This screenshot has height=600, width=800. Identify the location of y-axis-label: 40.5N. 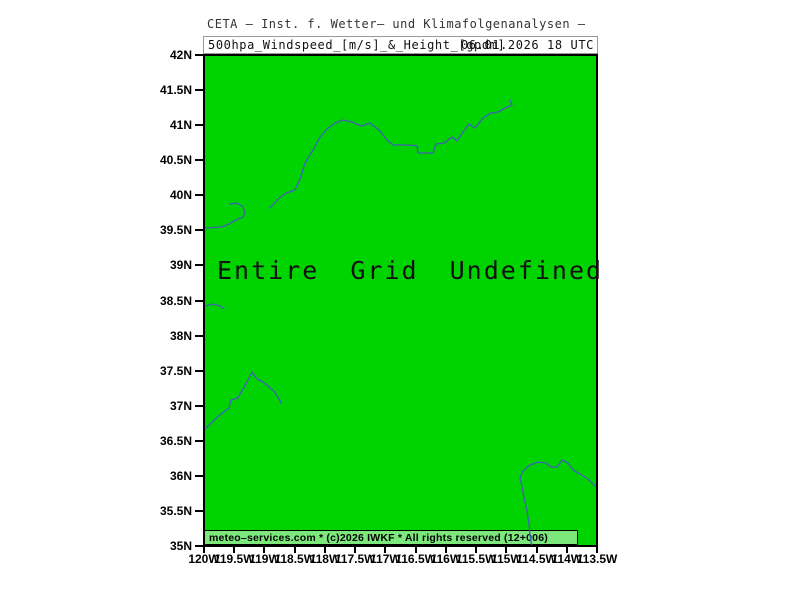
(175, 160).